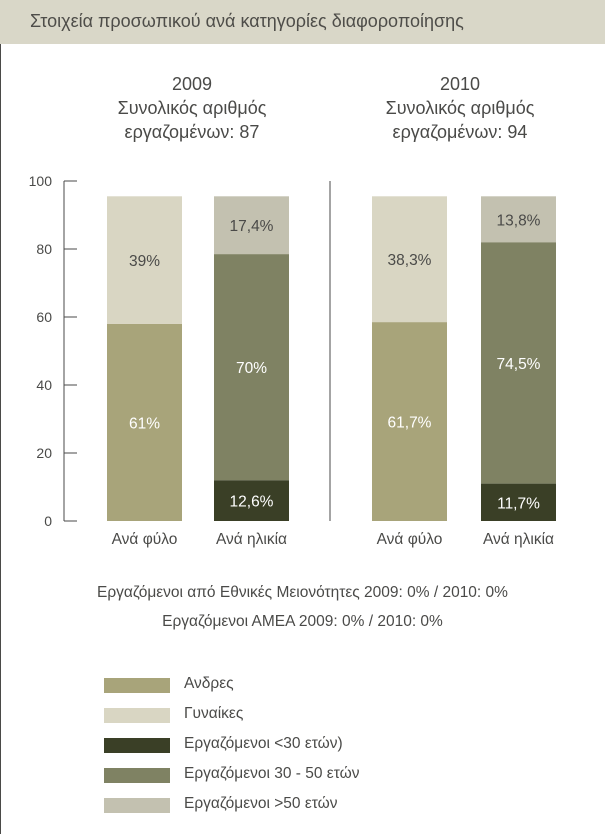 Image resolution: width=605 pixels, height=834 pixels. I want to click on data-label: 17,4%, so click(252, 226).